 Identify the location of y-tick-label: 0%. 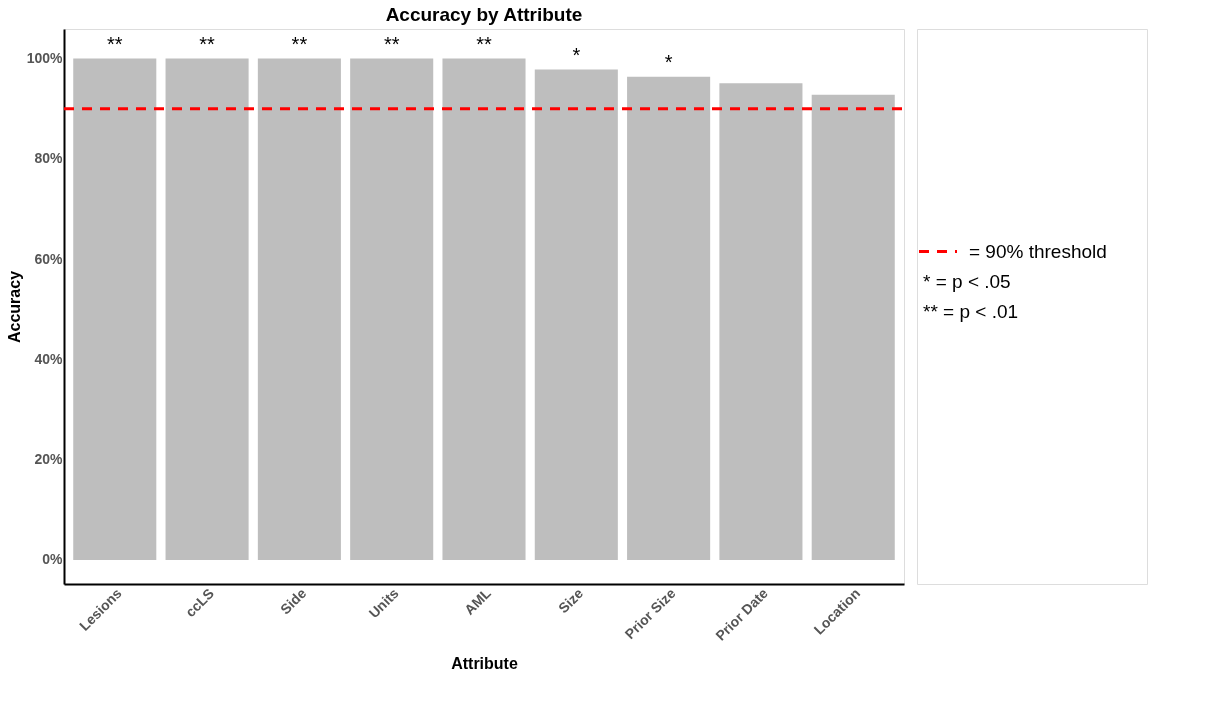
(53, 559).